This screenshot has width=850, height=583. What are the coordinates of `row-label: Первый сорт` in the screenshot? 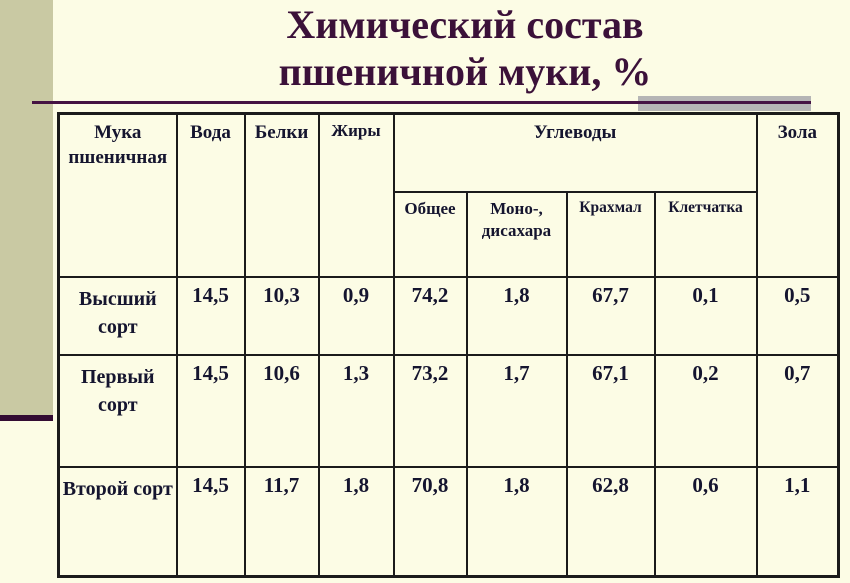 It's located at (117, 410).